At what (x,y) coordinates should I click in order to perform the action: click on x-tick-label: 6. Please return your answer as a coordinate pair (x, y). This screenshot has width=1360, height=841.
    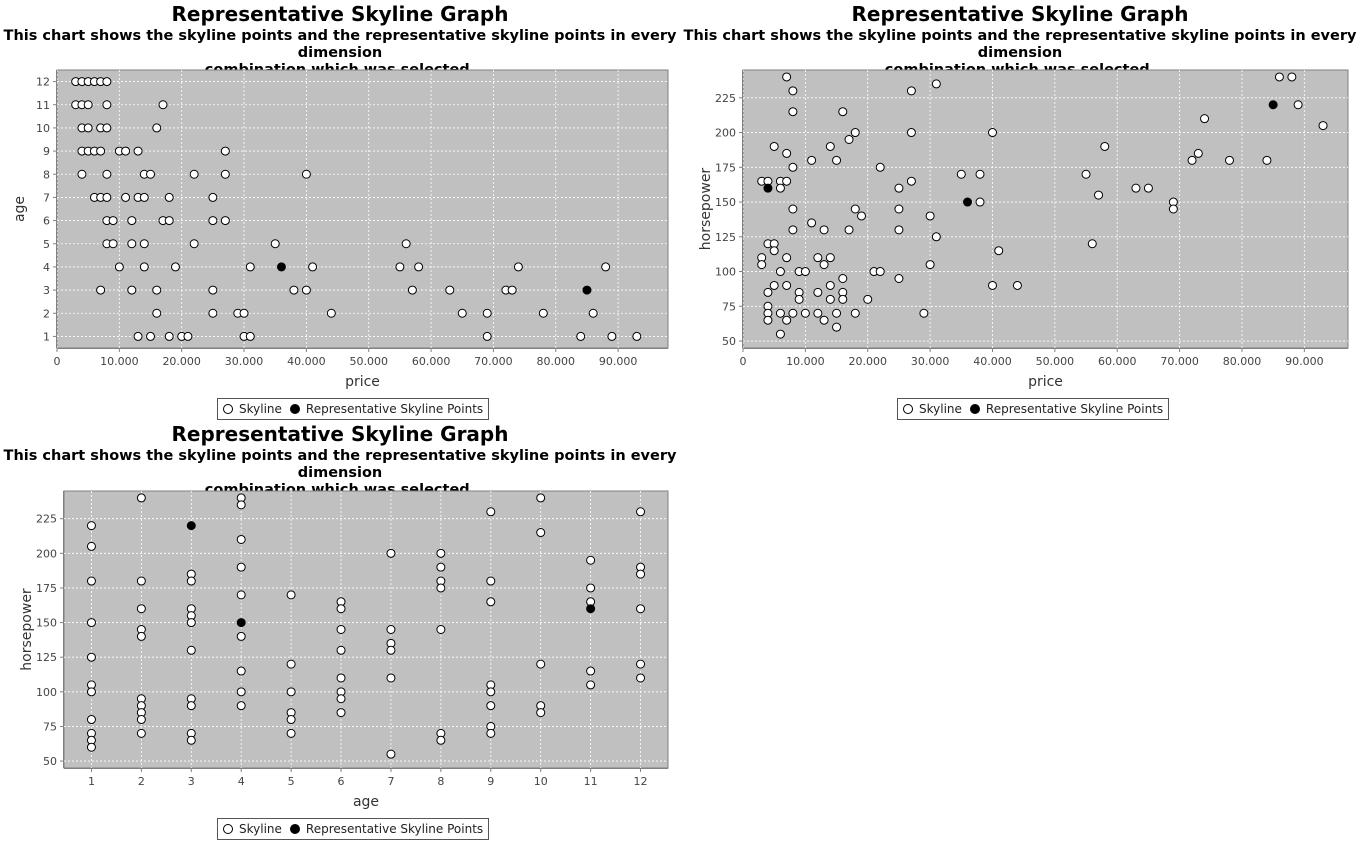
    Looking at the image, I should click on (341, 781).